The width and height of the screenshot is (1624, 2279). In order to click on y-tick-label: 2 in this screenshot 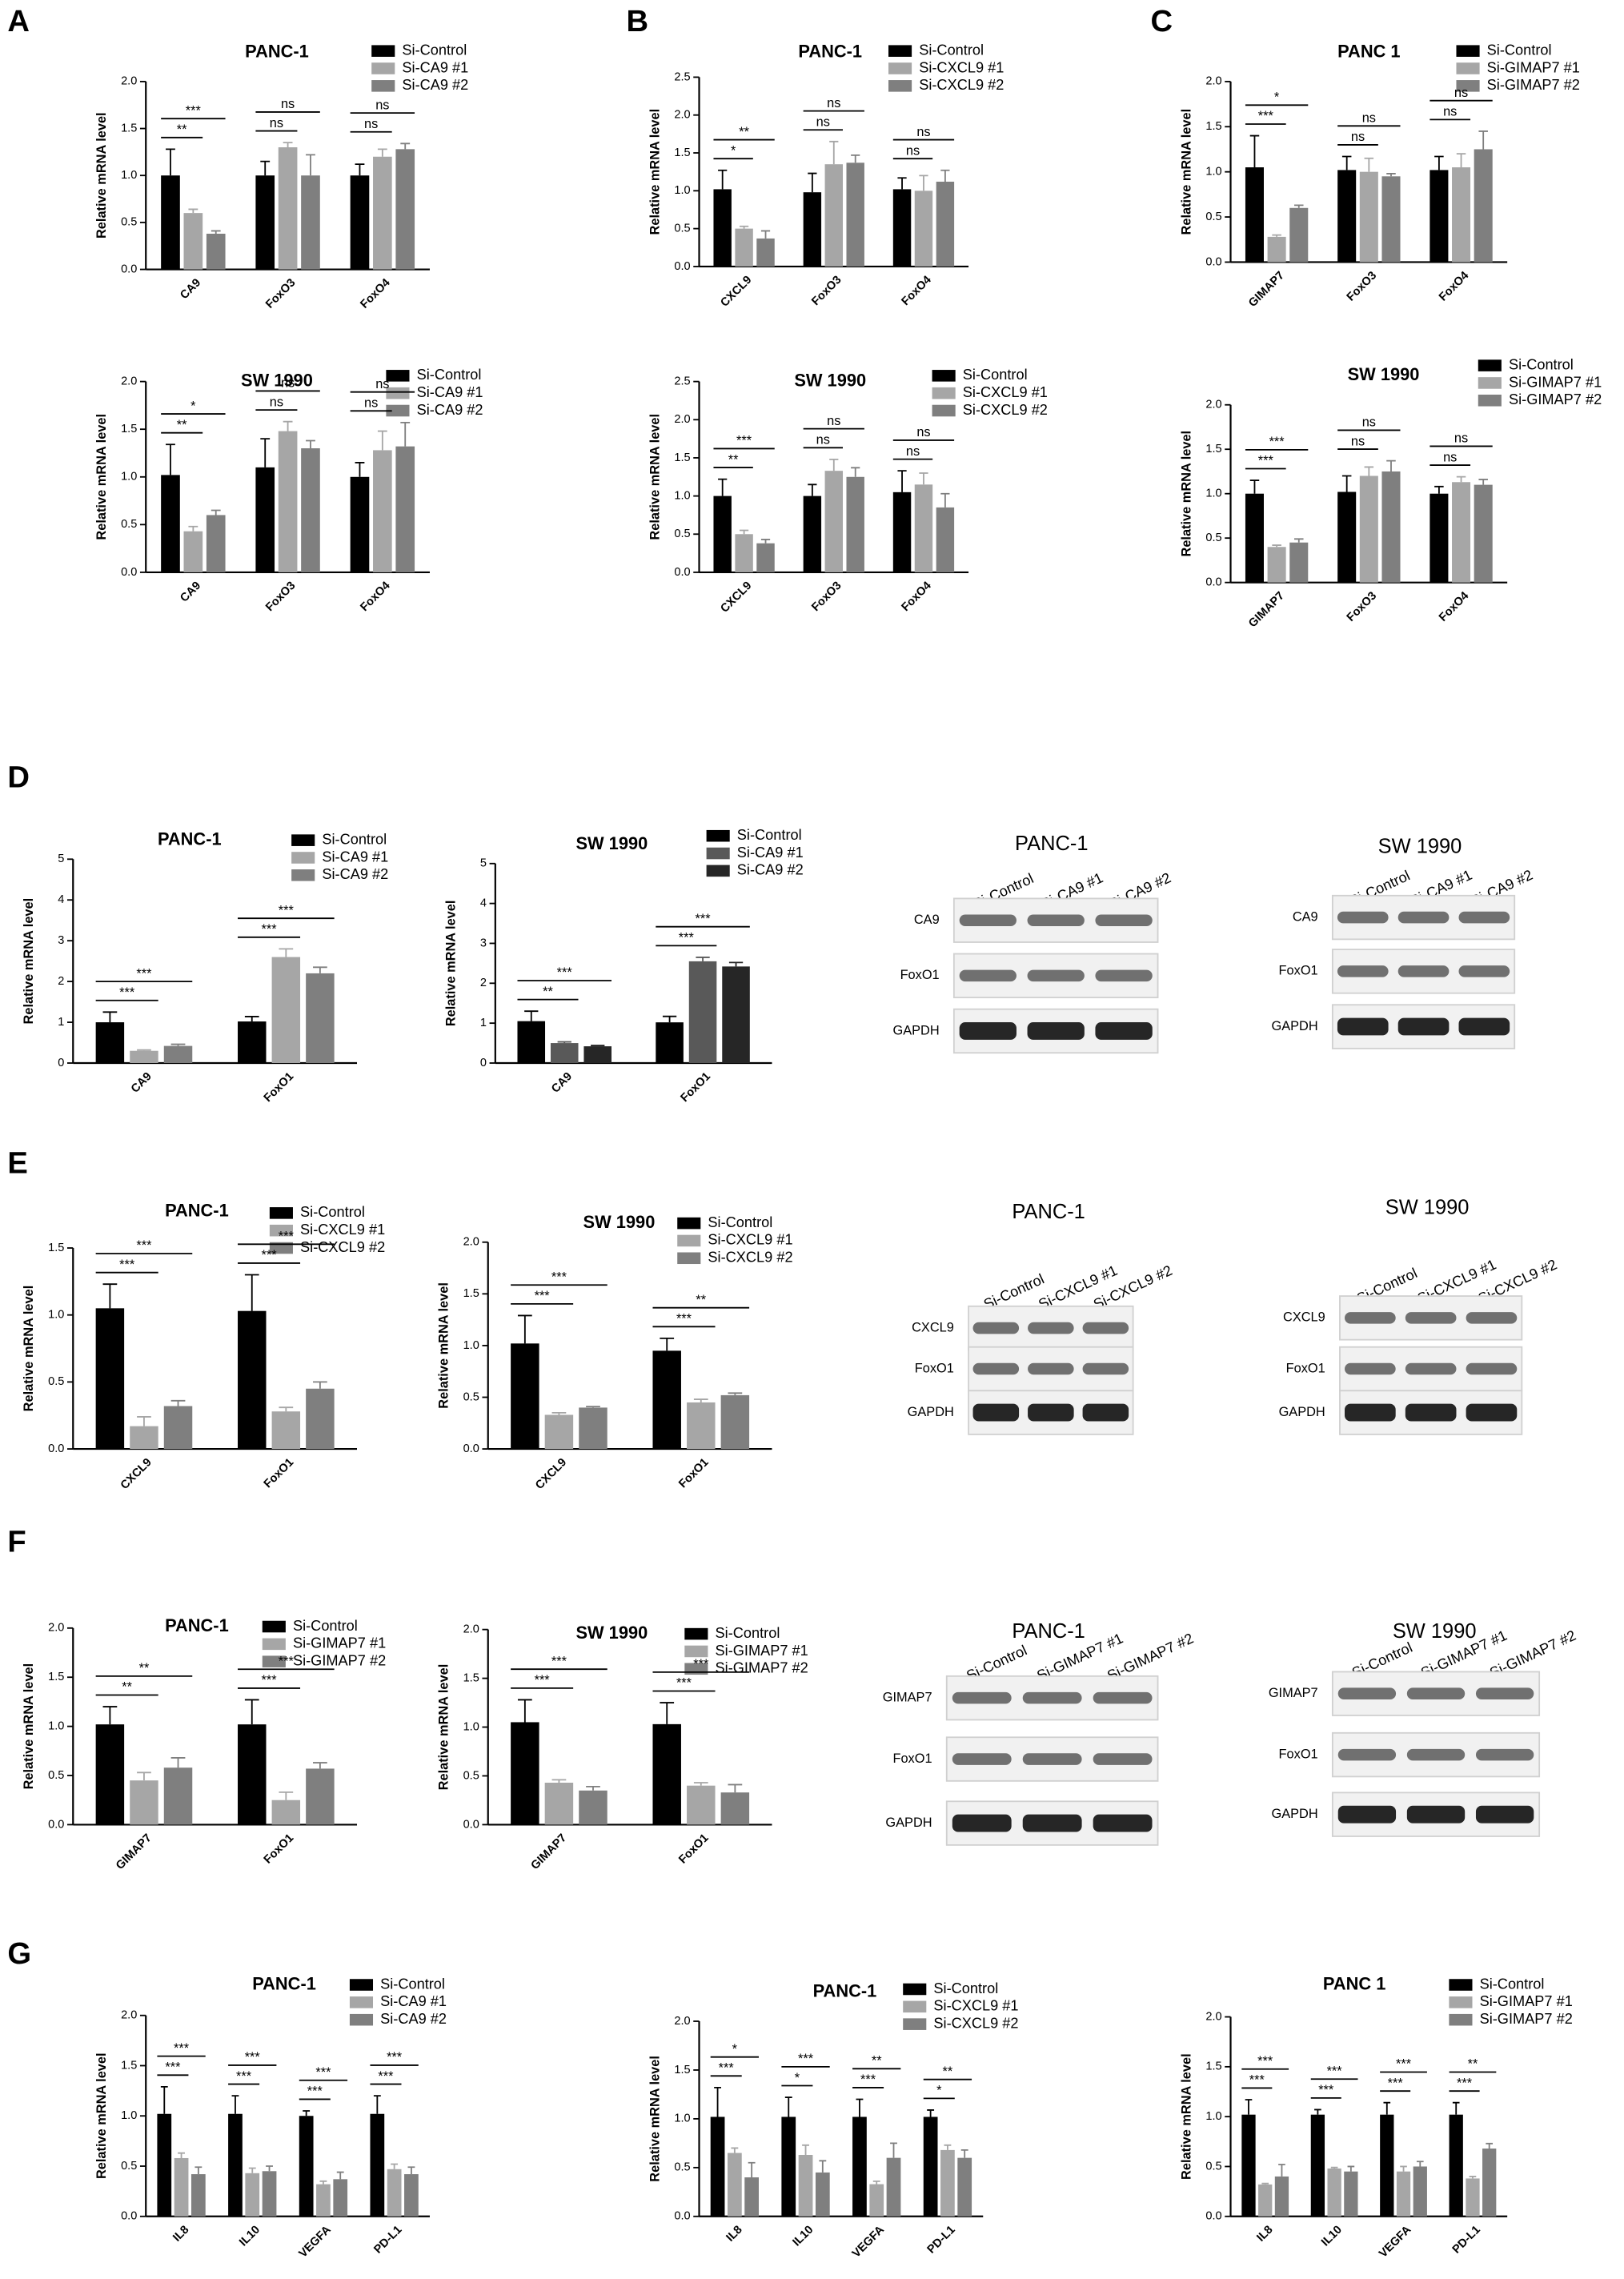, I will do `click(484, 983)`.